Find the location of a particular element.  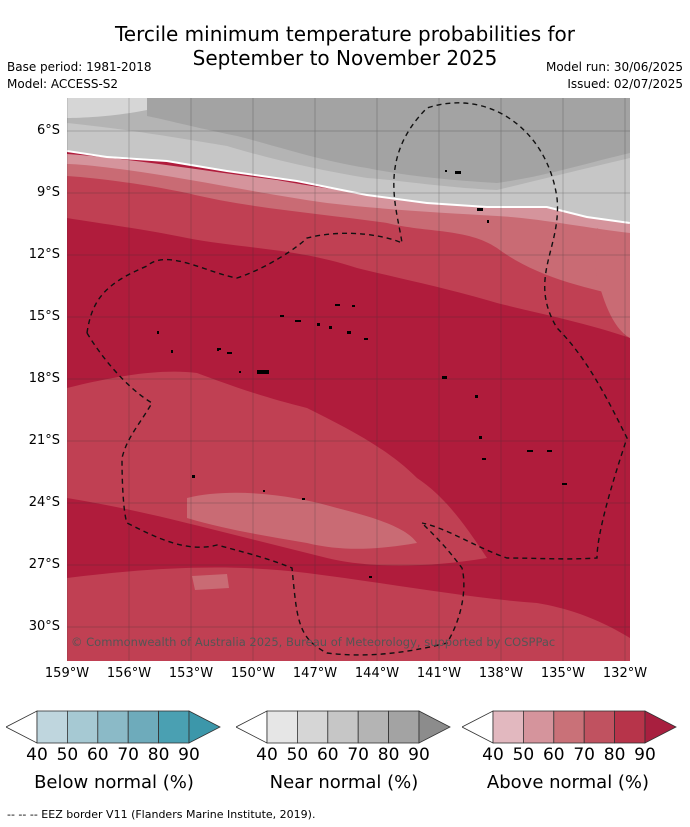

lat-label-27s: 27°S is located at coordinates (44, 564).